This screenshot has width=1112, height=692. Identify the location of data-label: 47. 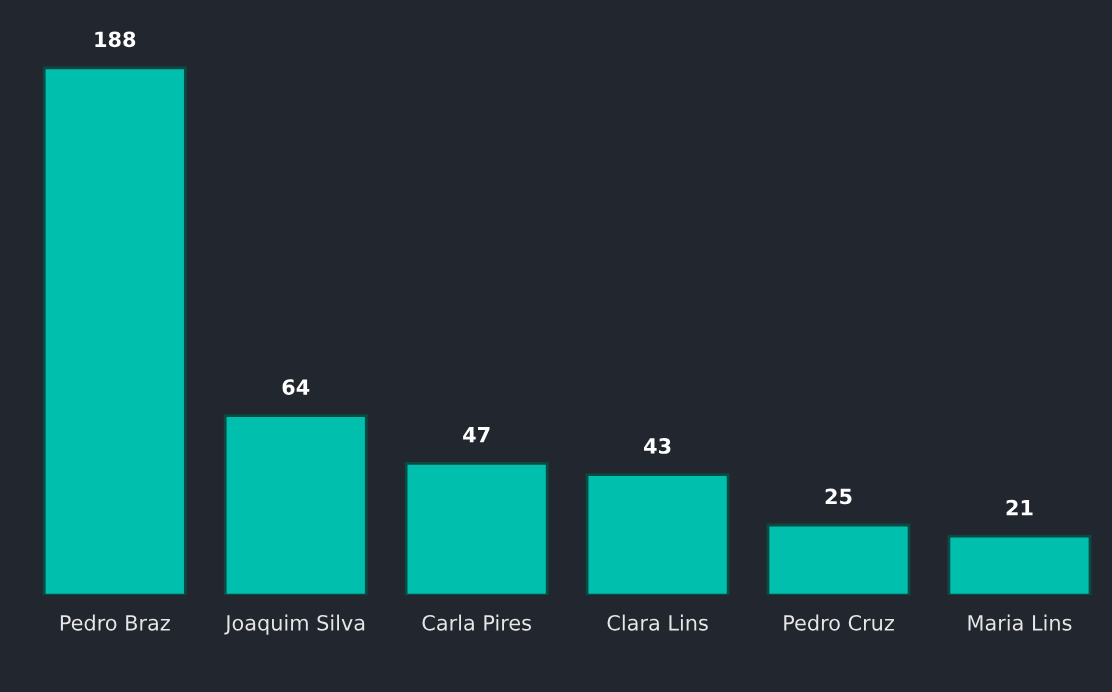
(476, 435).